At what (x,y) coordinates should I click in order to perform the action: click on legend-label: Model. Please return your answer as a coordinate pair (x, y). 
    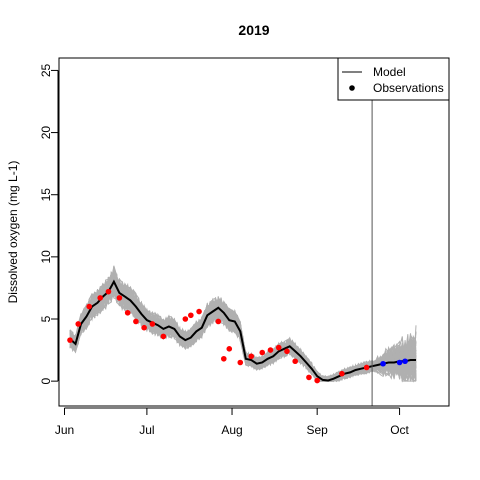
    Looking at the image, I should click on (389, 72).